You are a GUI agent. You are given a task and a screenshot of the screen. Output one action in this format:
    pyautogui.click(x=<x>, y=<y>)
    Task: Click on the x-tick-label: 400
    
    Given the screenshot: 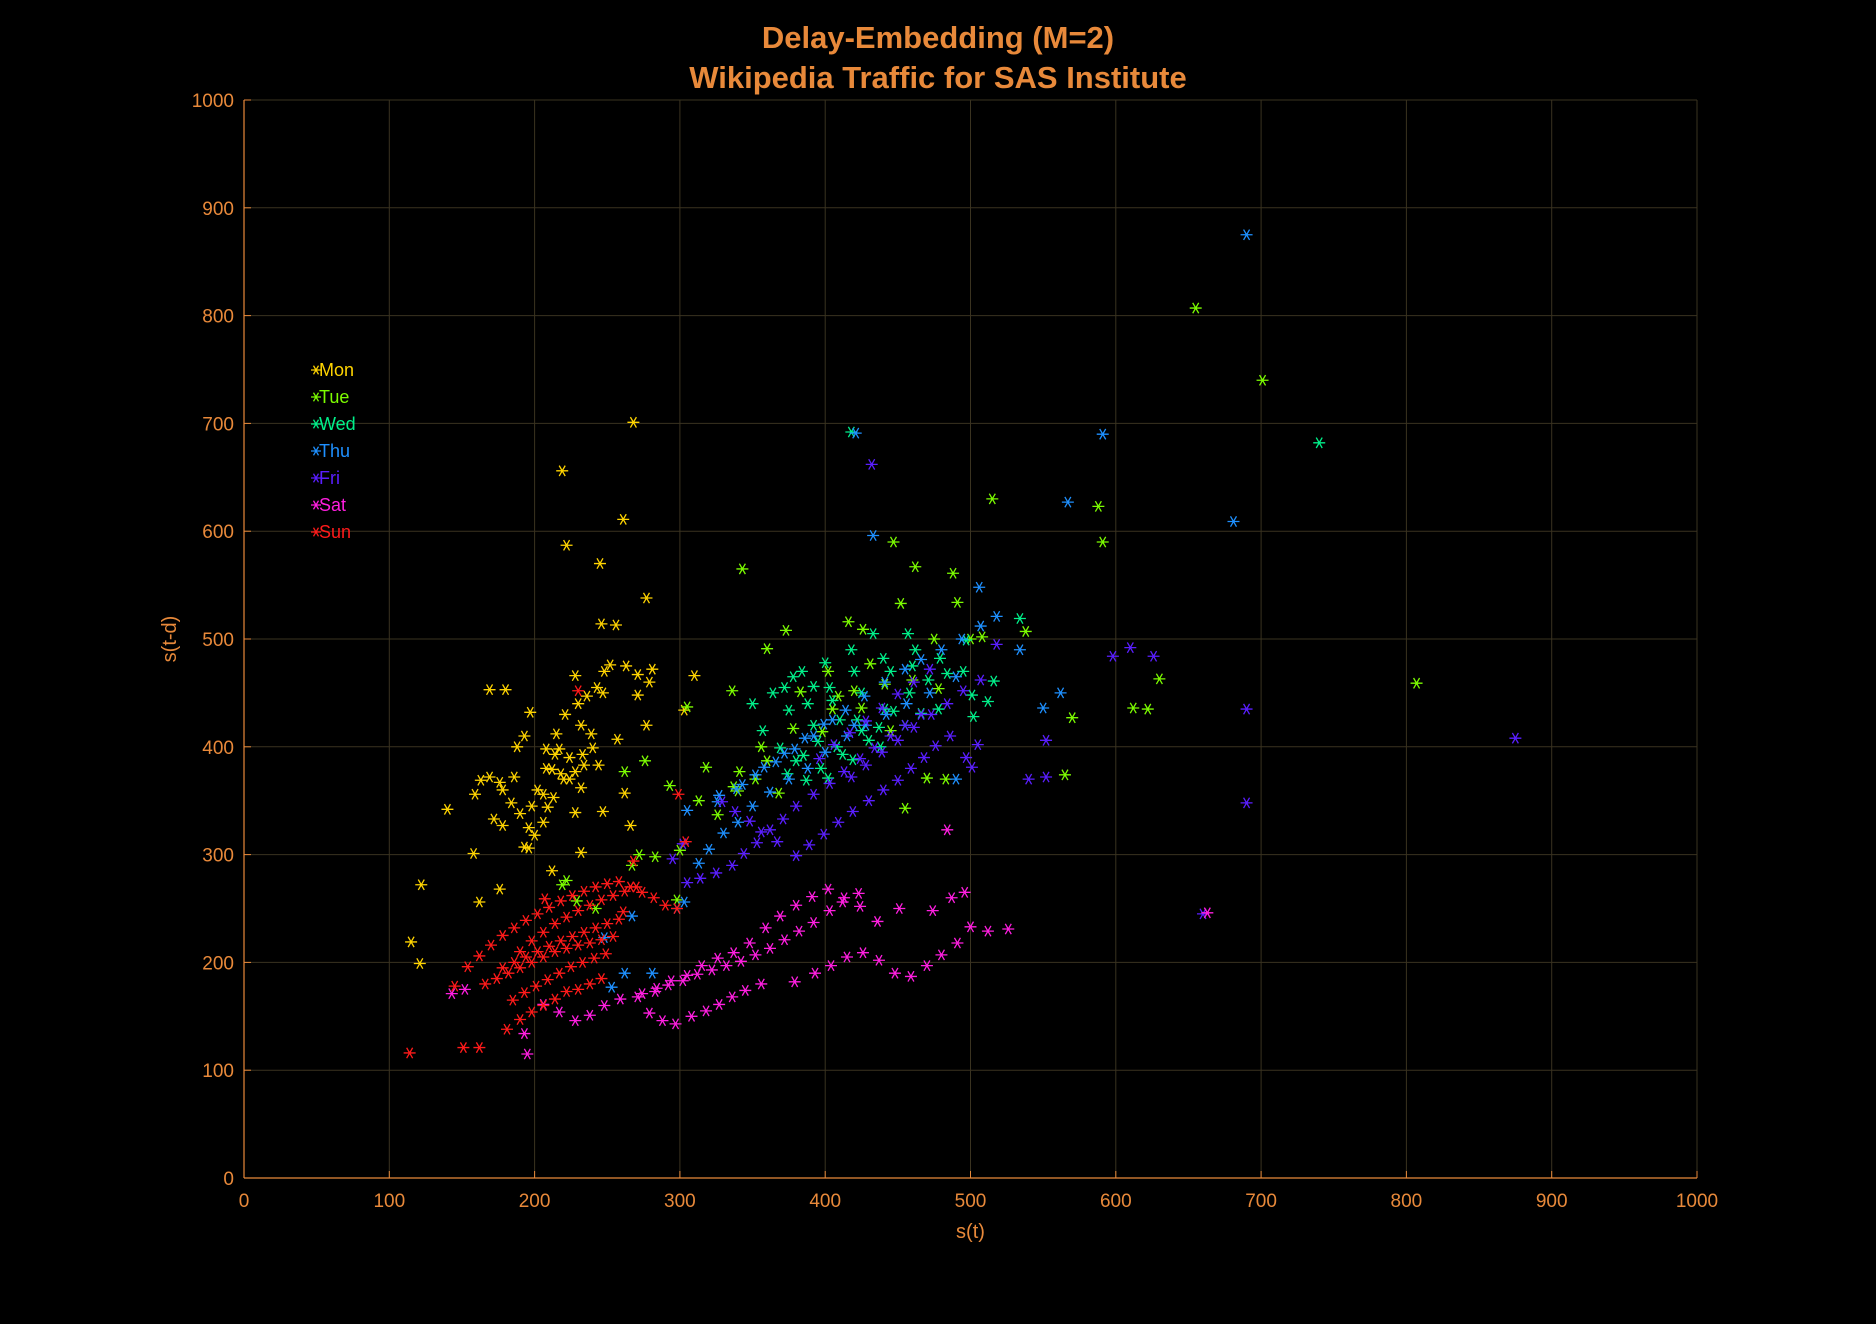 What is the action you would take?
    pyautogui.click(x=825, y=1201)
    